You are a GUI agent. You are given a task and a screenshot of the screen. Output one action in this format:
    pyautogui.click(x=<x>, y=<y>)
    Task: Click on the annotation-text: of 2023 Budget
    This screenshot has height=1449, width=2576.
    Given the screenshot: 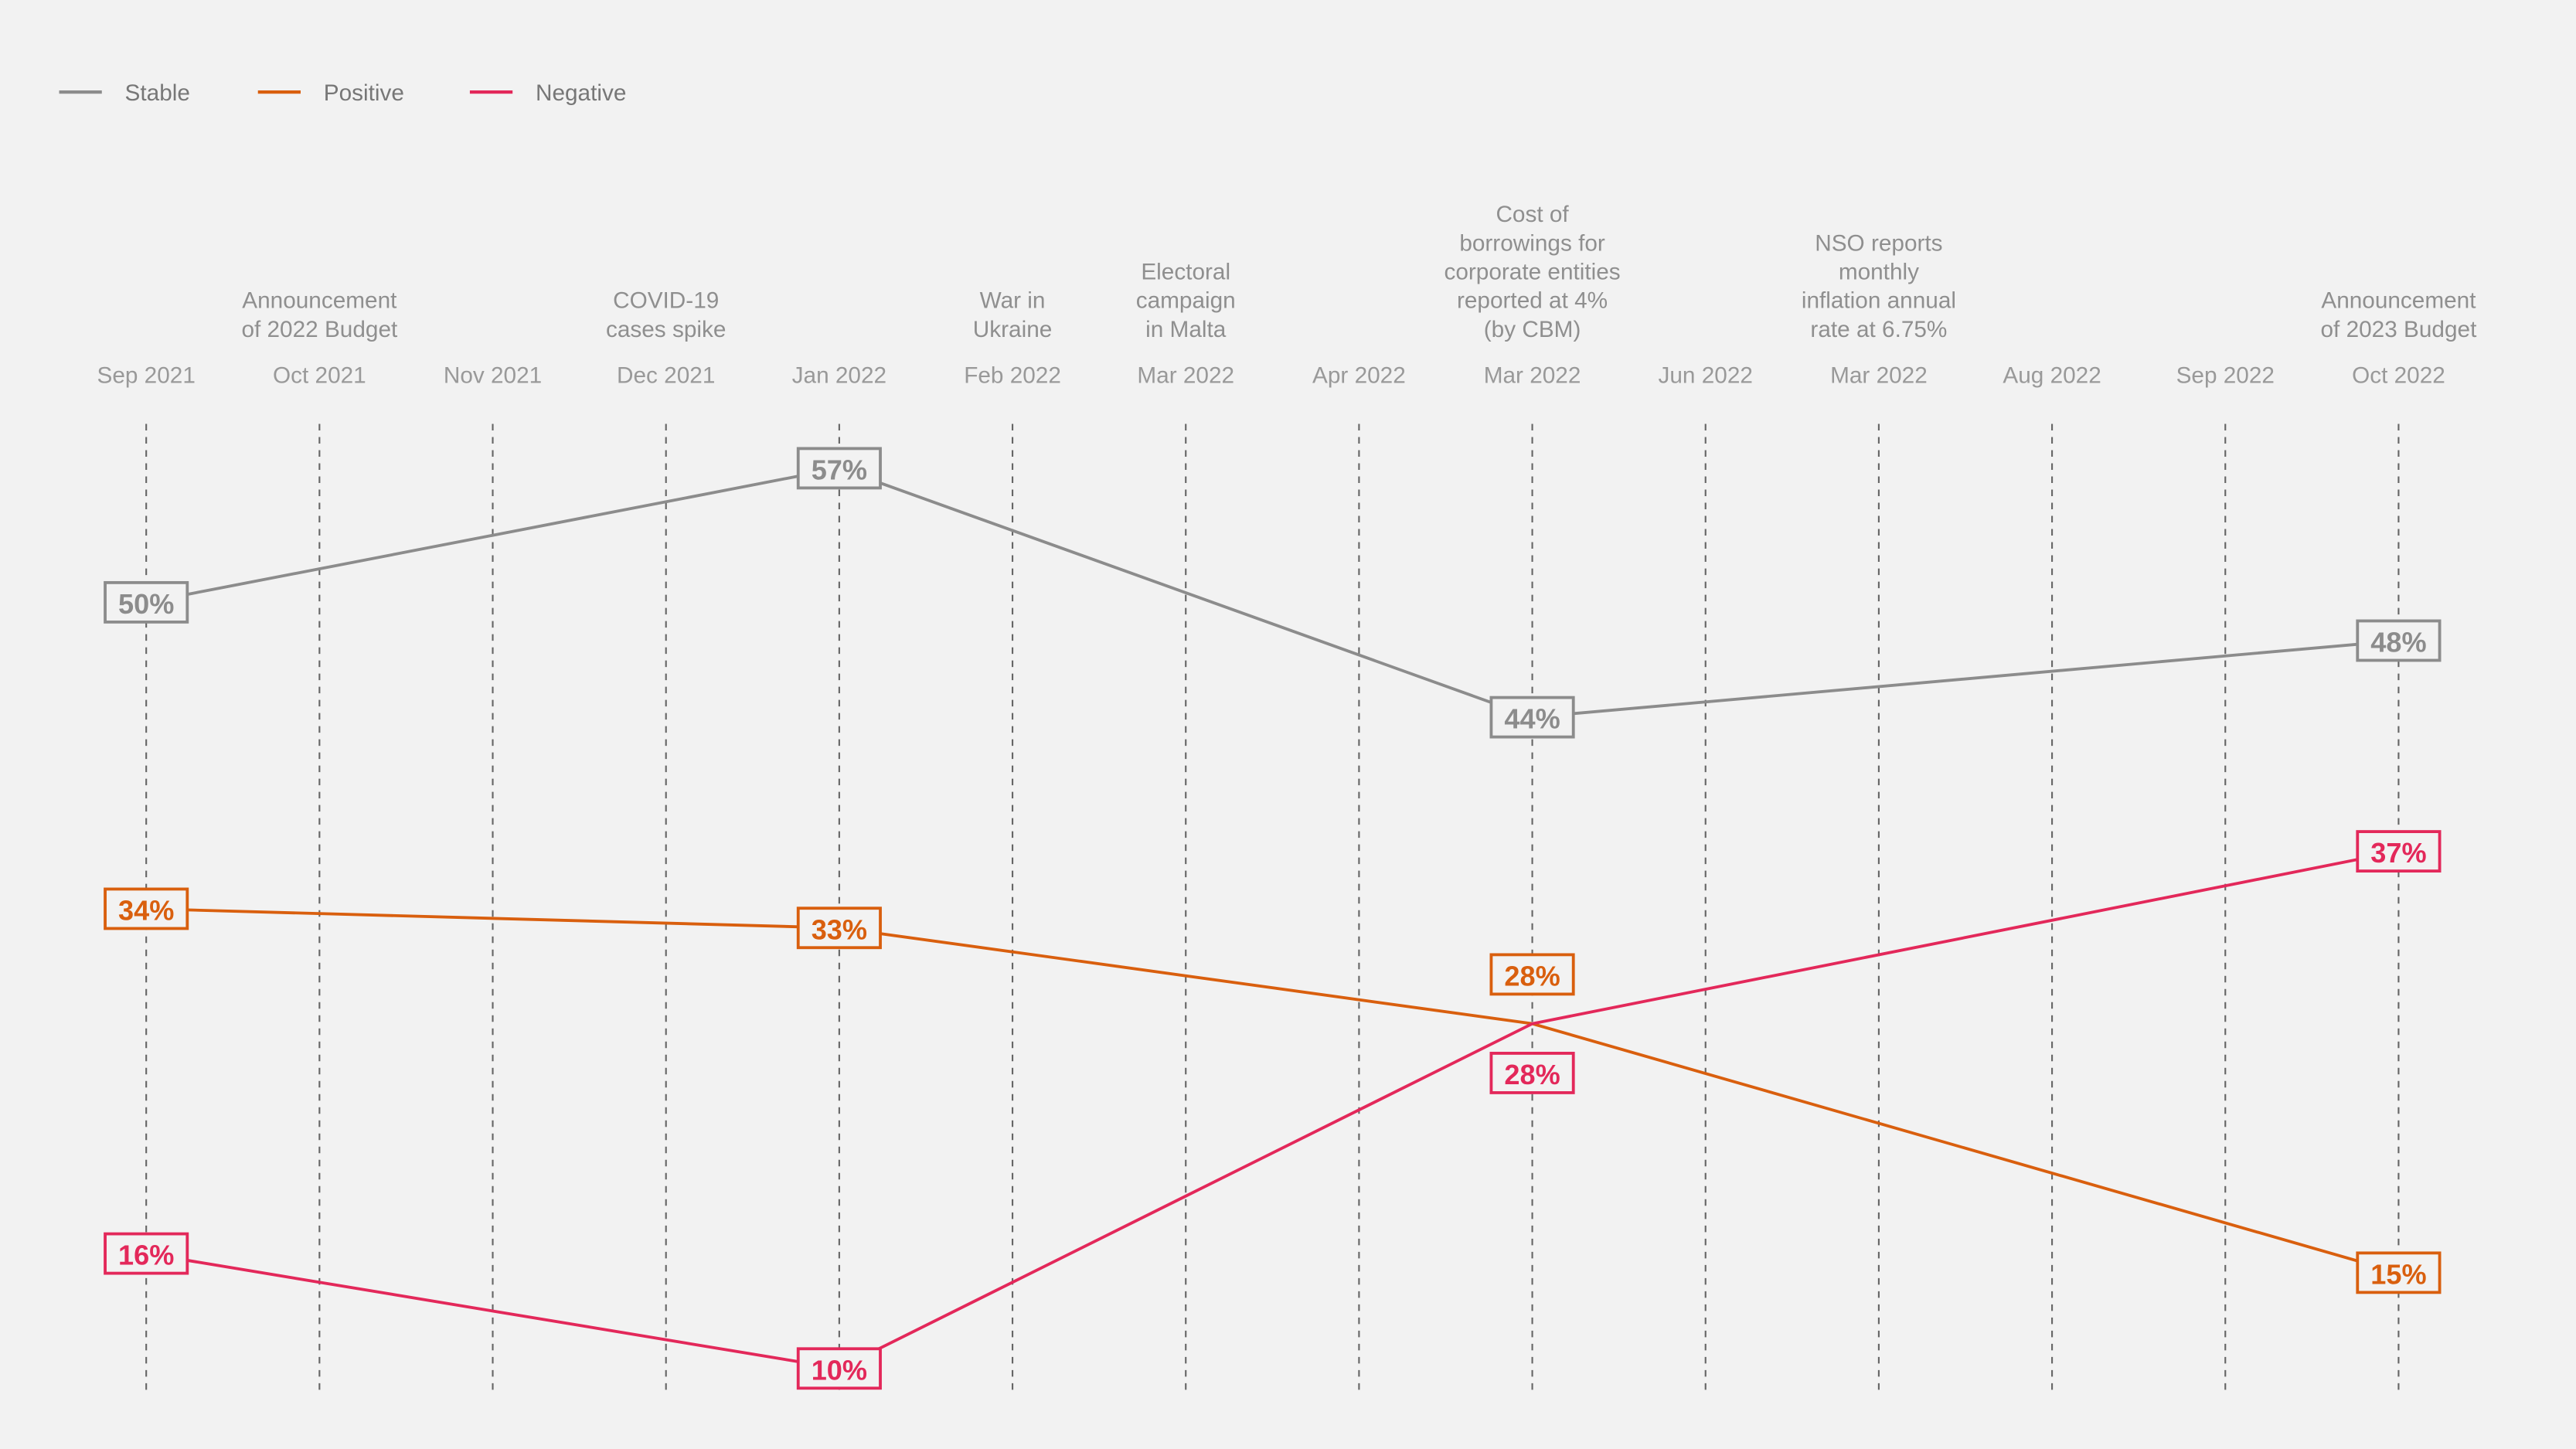 What is the action you would take?
    pyautogui.click(x=2399, y=330)
    